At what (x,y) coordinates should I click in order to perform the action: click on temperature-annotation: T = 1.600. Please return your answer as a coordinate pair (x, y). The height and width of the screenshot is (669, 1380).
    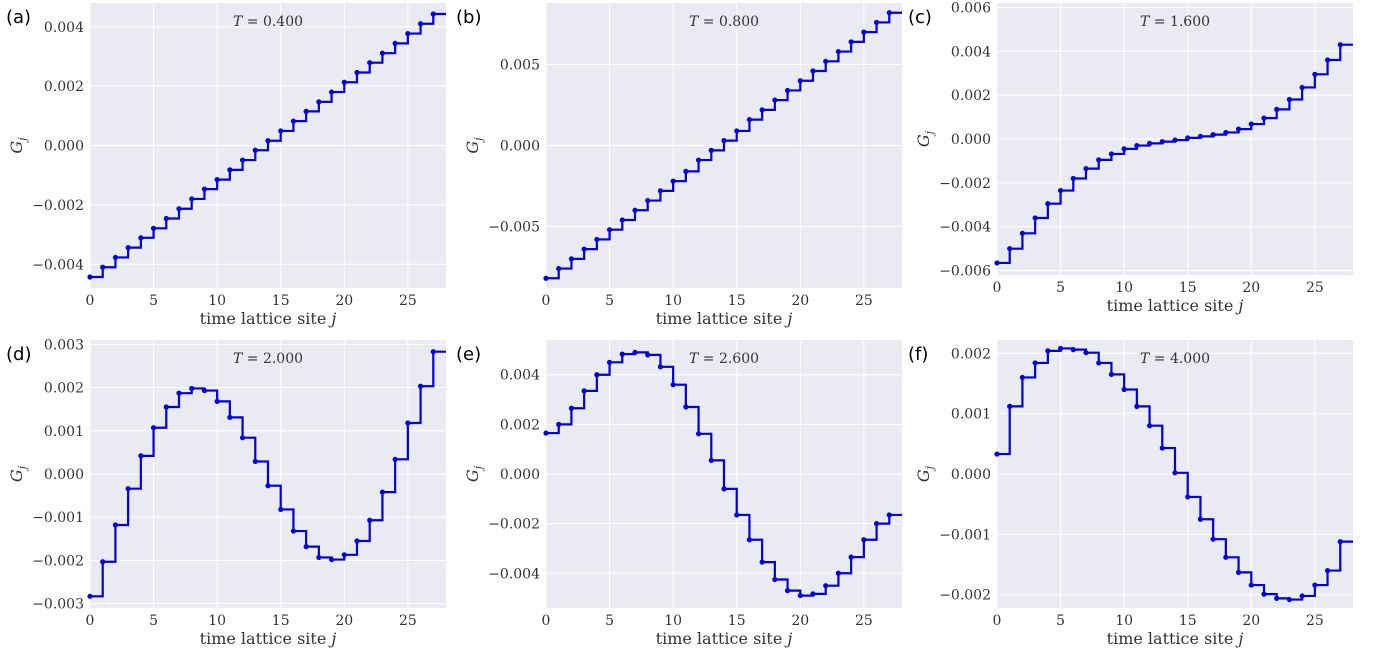
    Looking at the image, I should click on (1175, 22).